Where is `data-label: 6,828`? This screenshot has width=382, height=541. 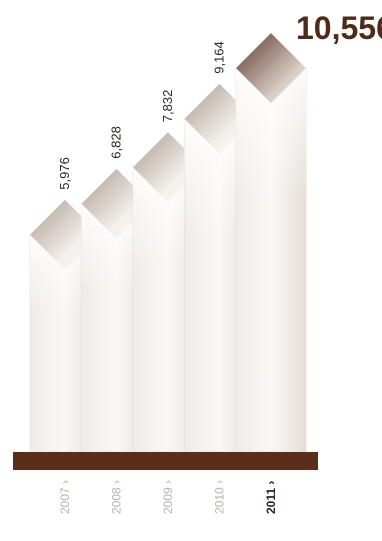 data-label: 6,828 is located at coordinates (116, 142).